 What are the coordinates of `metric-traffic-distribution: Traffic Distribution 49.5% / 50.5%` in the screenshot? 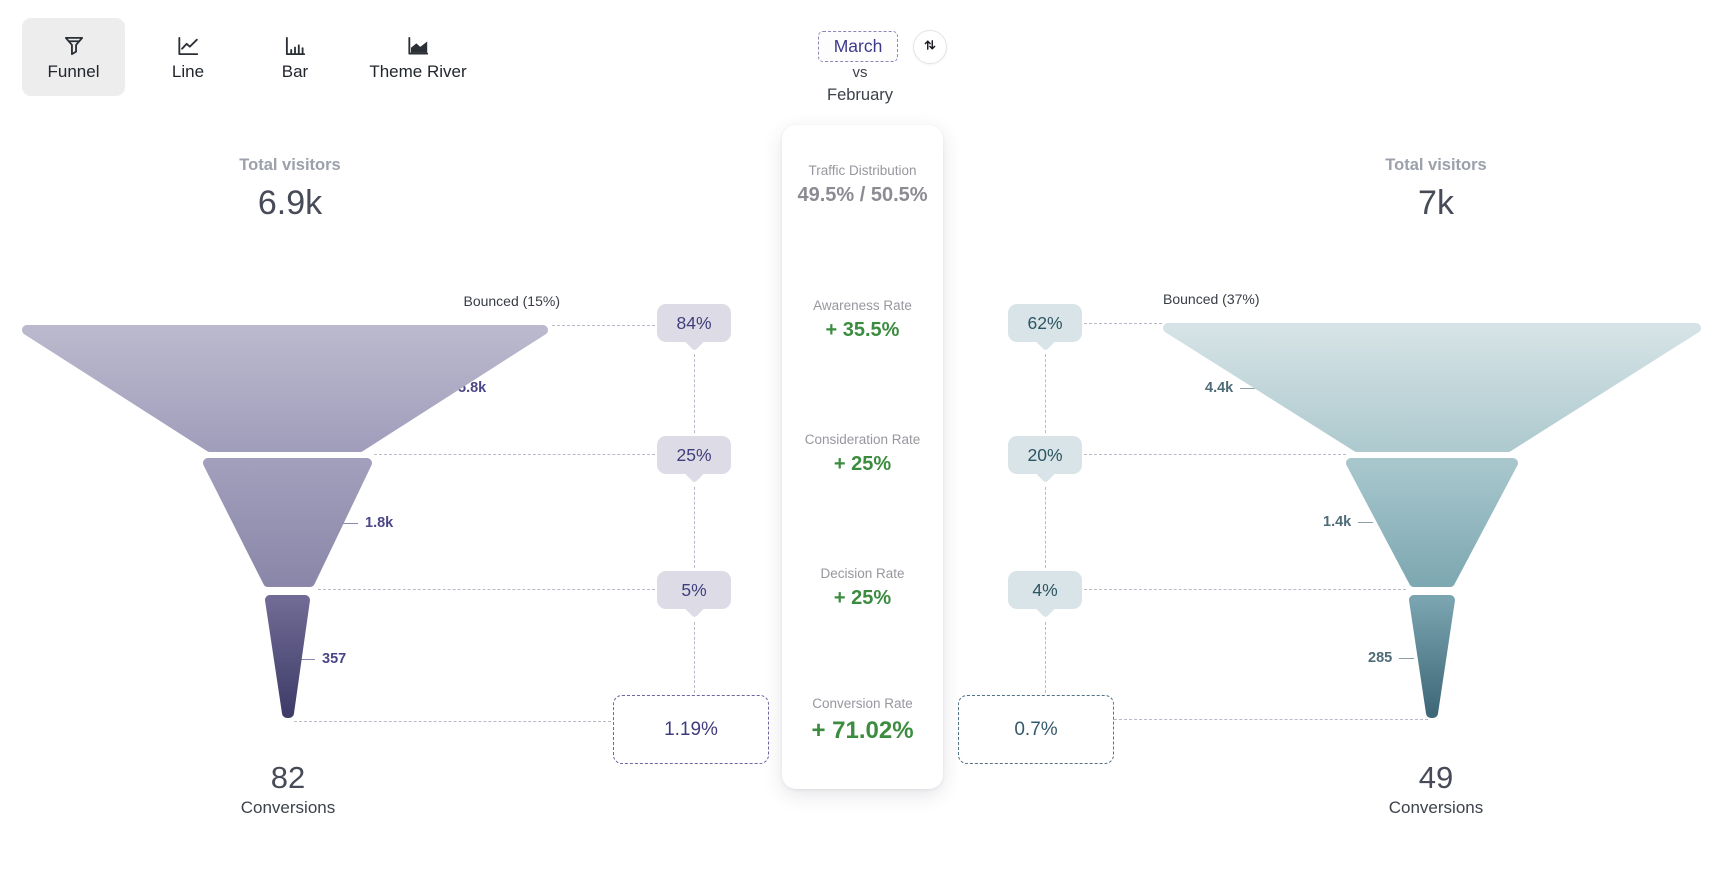 It's located at (862, 184).